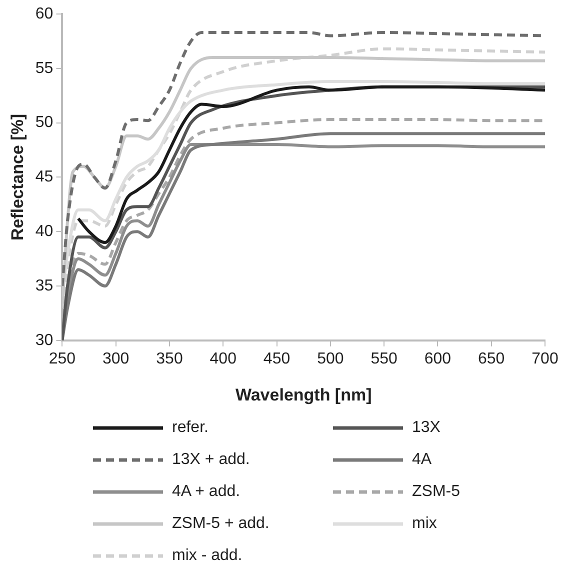 This screenshot has width=571, height=583. What do you see at coordinates (545, 359) in the screenshot?
I see `x-tick-label: 700` at bounding box center [545, 359].